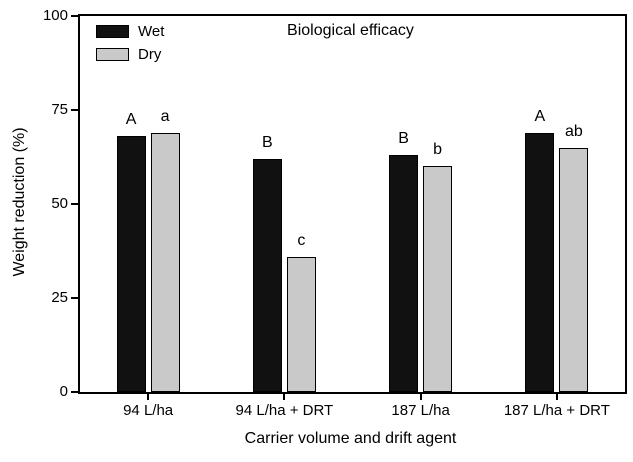 The height and width of the screenshot is (462, 633). Describe the element at coordinates (59, 297) in the screenshot. I see `y-tick-label: 25` at that location.